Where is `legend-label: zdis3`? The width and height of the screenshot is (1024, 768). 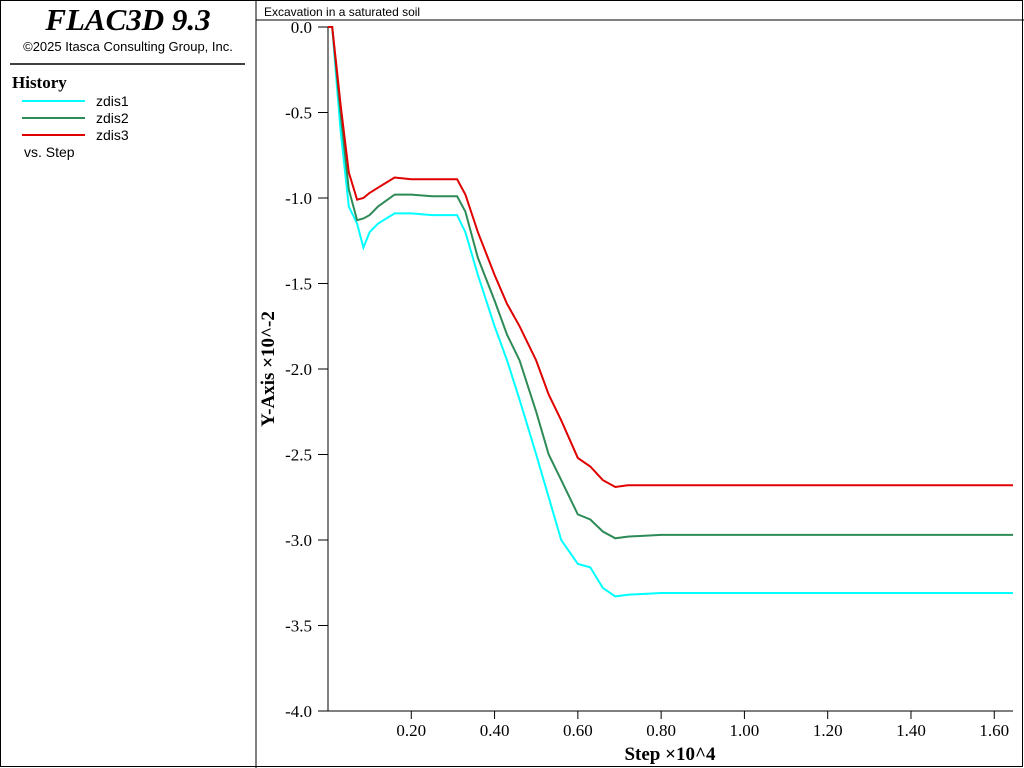 legend-label: zdis3 is located at coordinates (112, 135).